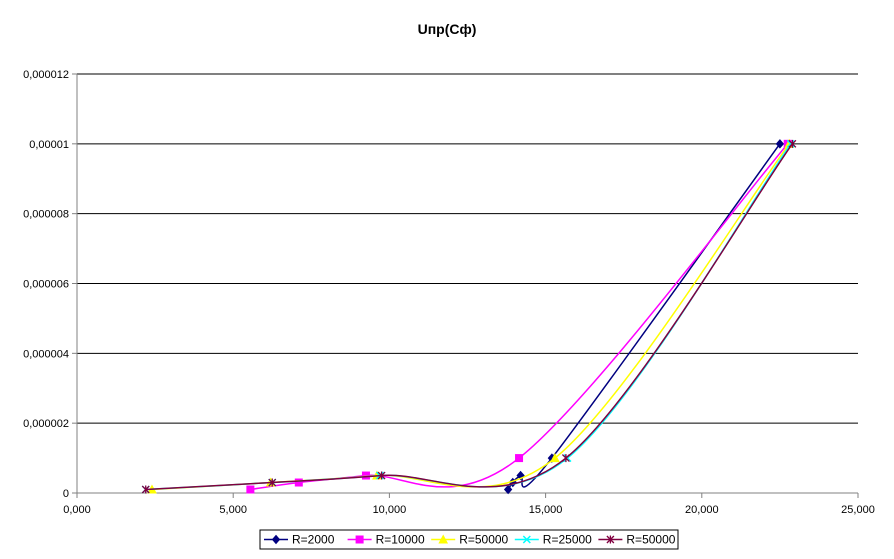  Describe the element at coordinates (46, 215) in the screenshot. I see `y-tick-label: 0,000008` at that location.